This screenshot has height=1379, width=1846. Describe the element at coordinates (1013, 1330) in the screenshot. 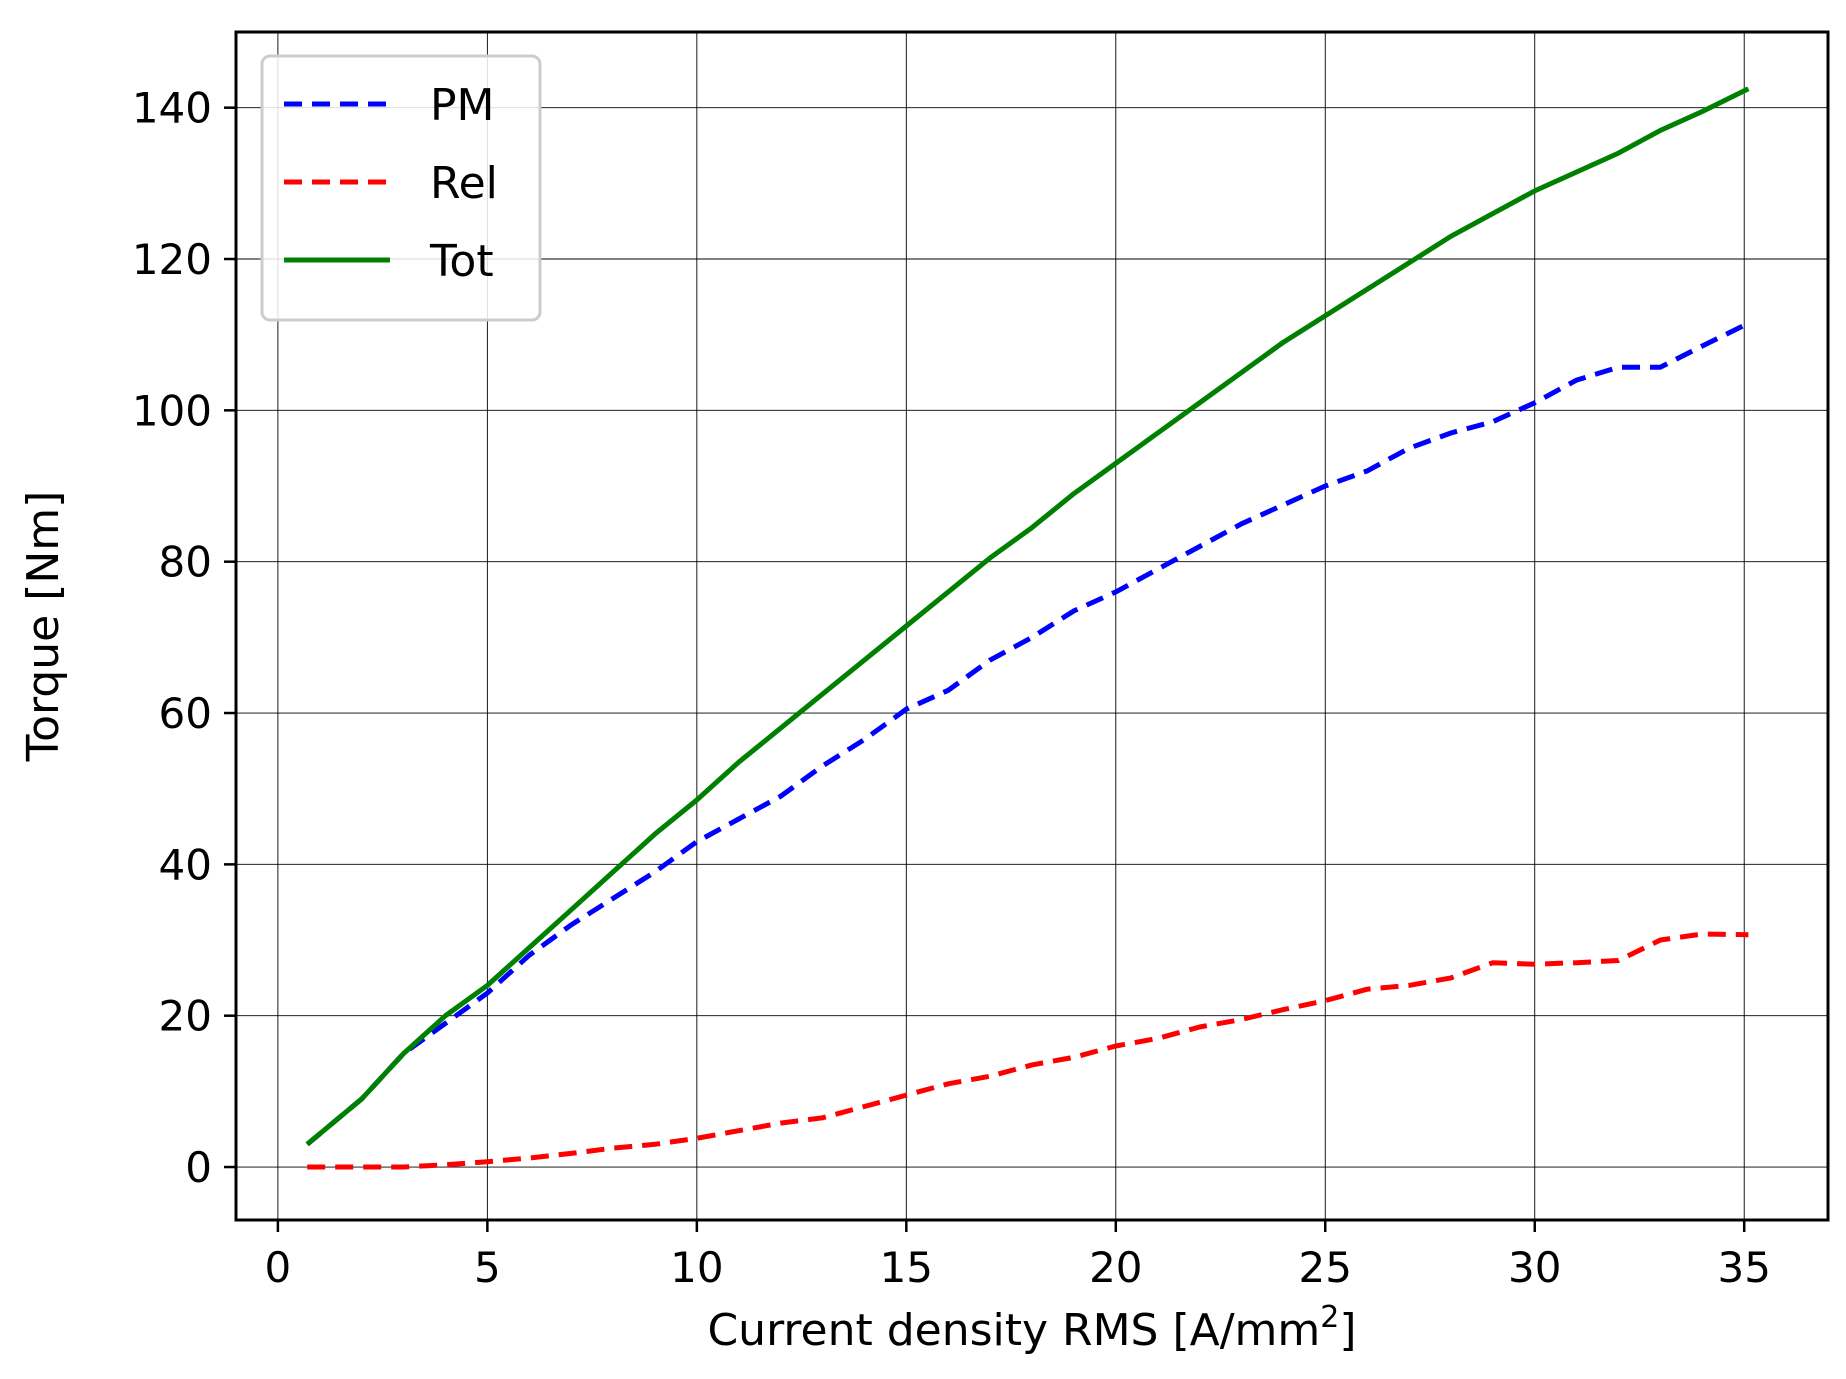

I see `x-axis-label-main: Current density RMS [A/mm` at that location.